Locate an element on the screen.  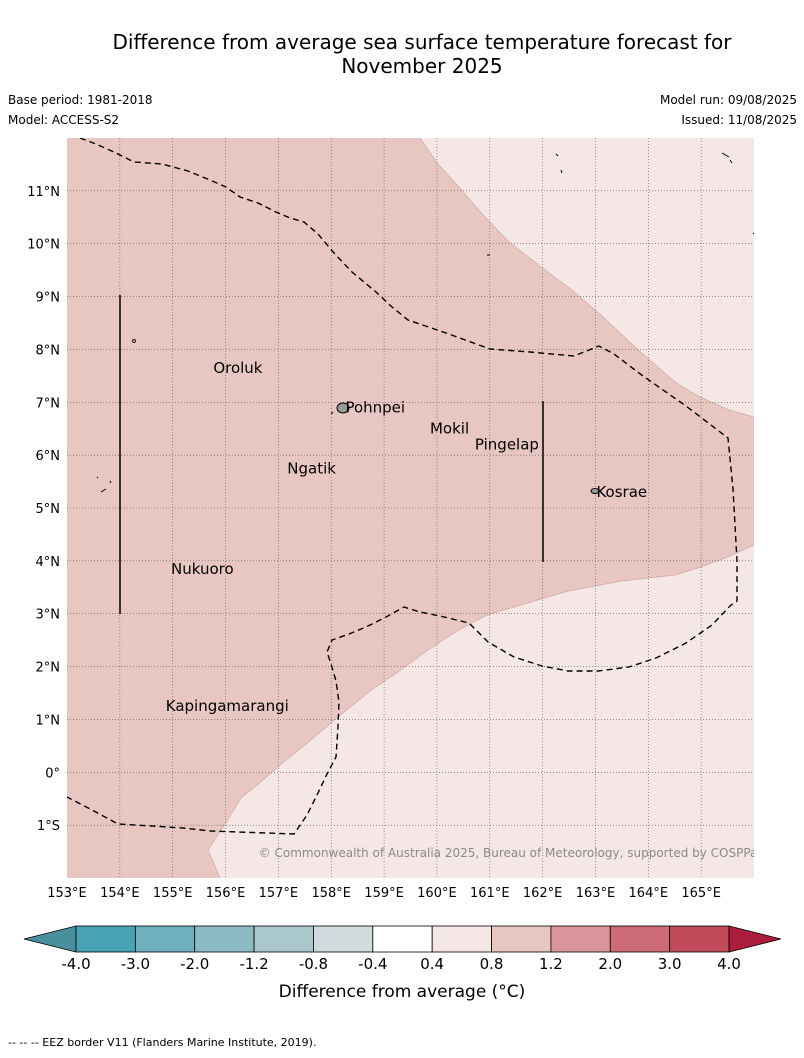
lon-tick-label: 155°E is located at coordinates (173, 893).